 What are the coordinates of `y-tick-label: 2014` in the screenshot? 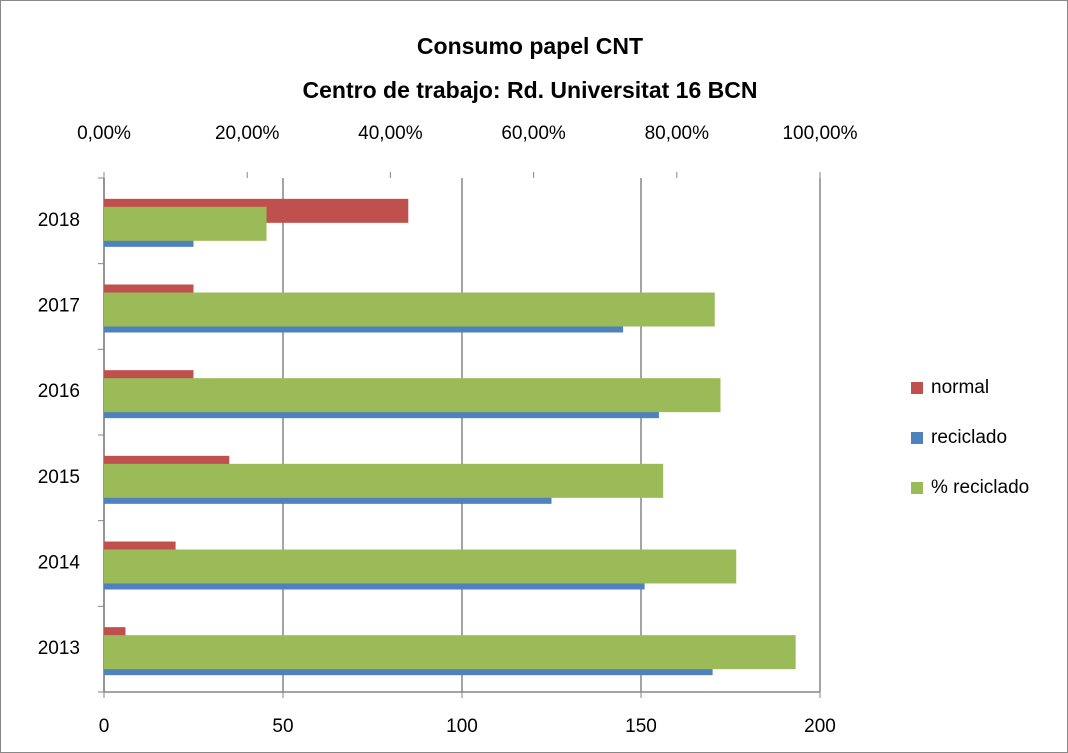 It's located at (59, 563).